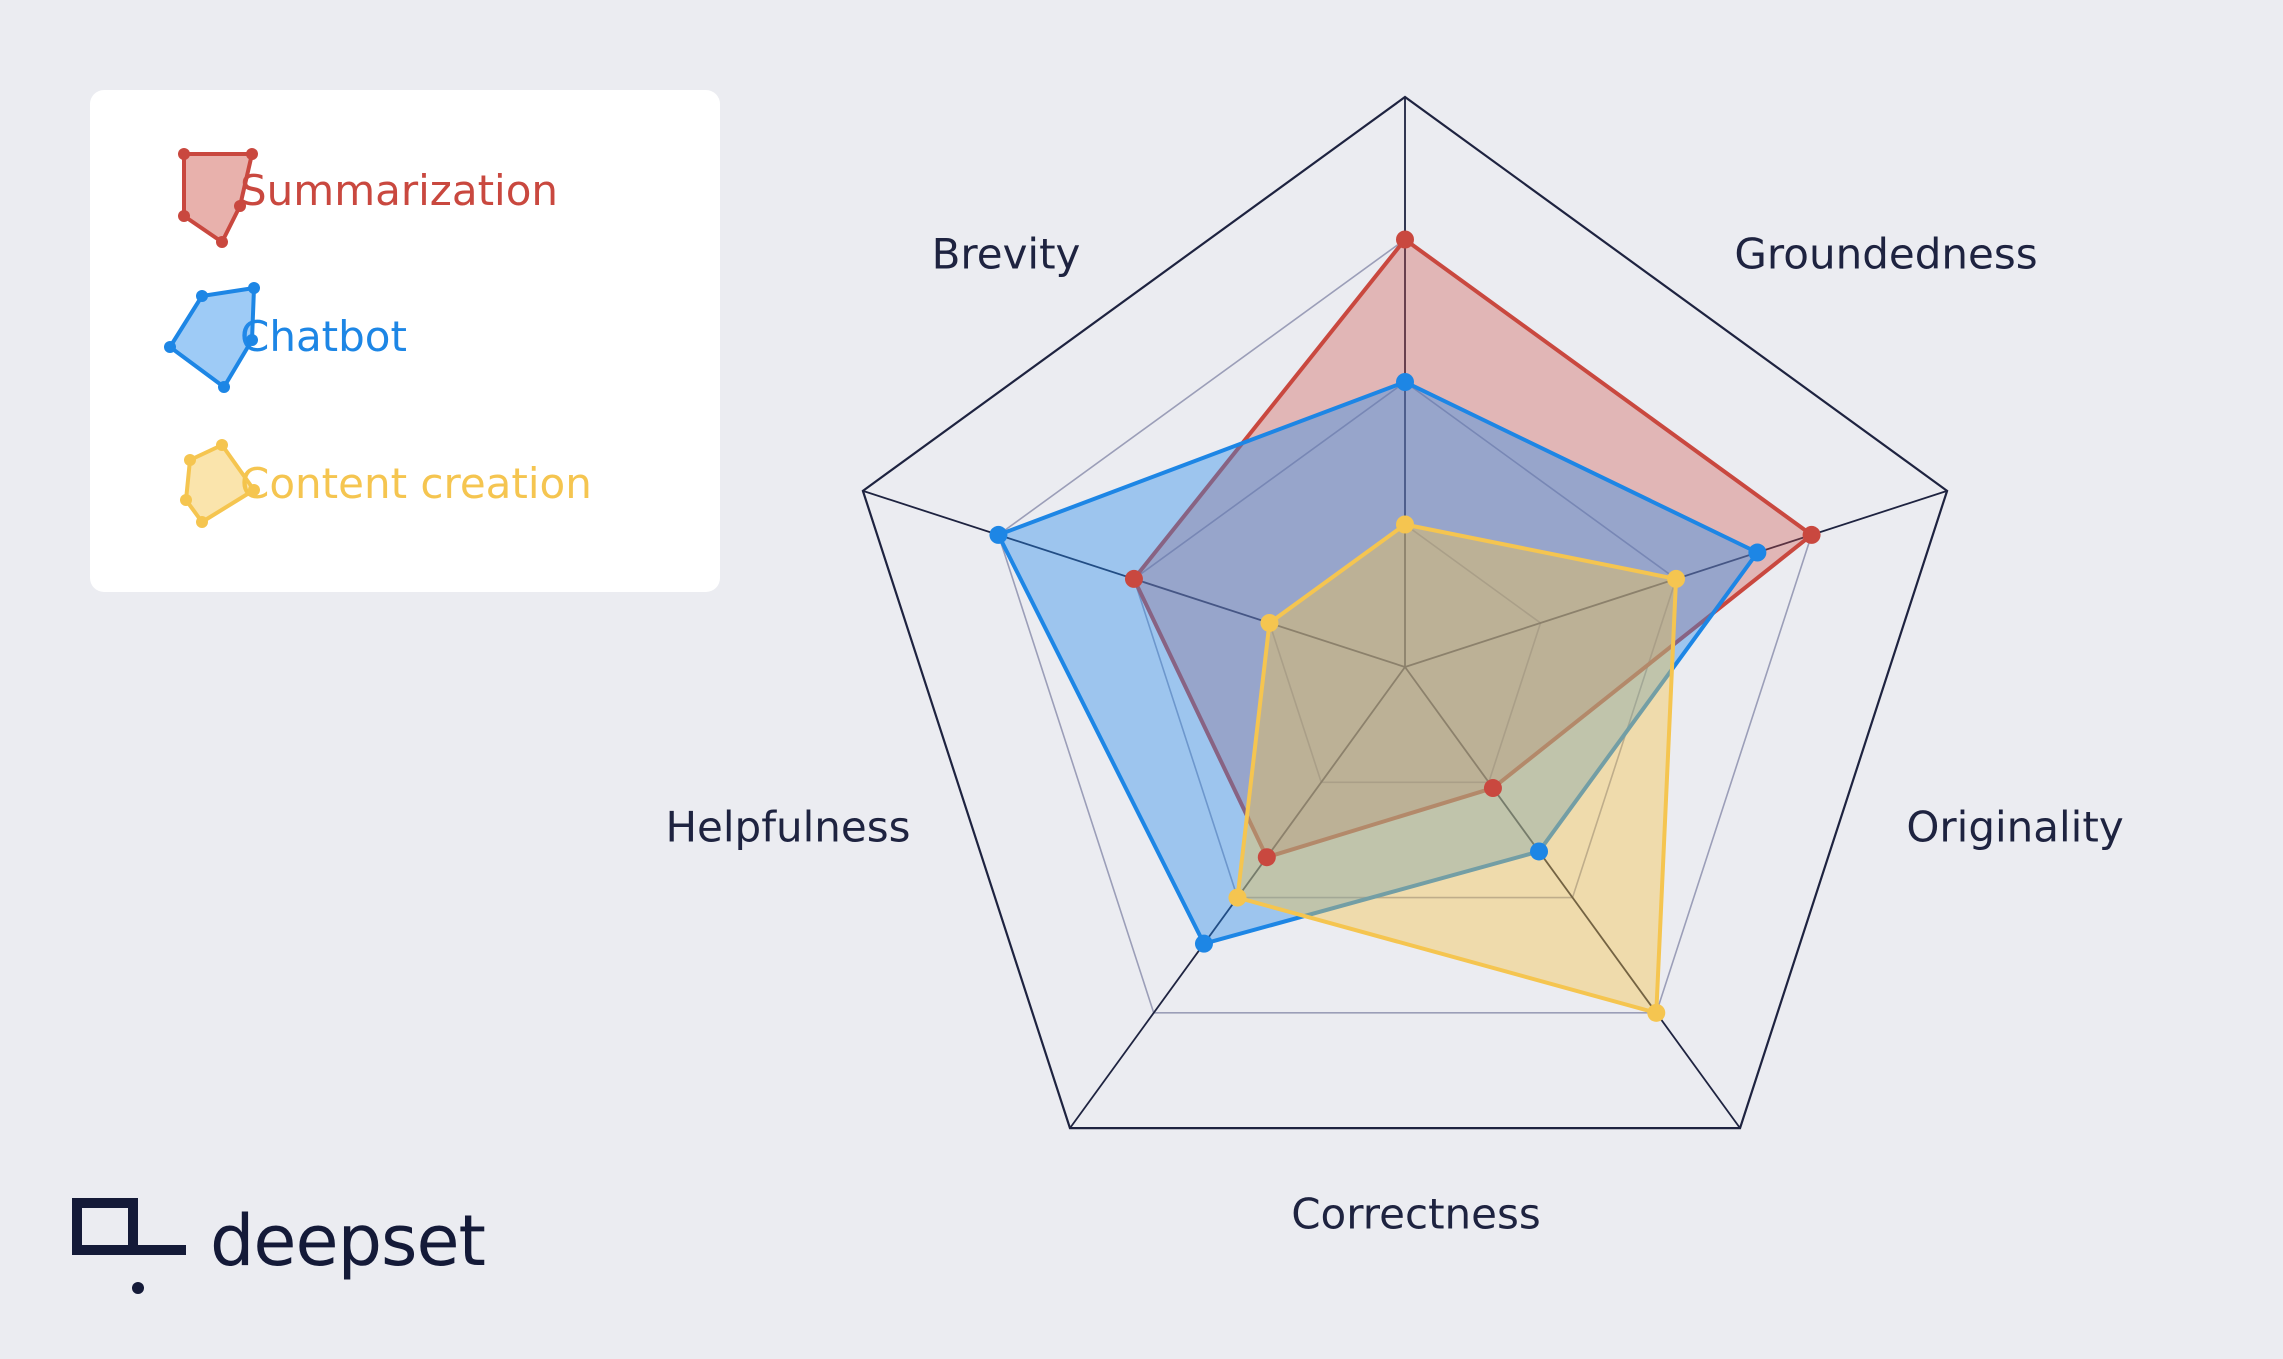  Describe the element at coordinates (1757, 552) in the screenshot. I see `data-point-chatbot-groundedness` at that location.